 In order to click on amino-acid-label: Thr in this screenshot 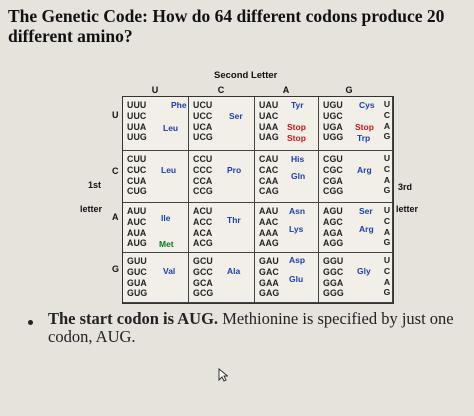, I will do `click(234, 220)`.